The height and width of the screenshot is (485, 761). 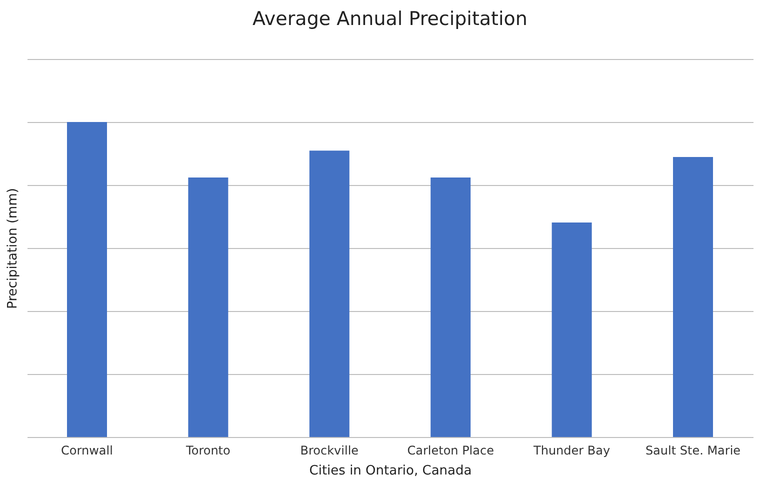 What do you see at coordinates (207, 451) in the screenshot?
I see `x-tick-label: Toronto` at bounding box center [207, 451].